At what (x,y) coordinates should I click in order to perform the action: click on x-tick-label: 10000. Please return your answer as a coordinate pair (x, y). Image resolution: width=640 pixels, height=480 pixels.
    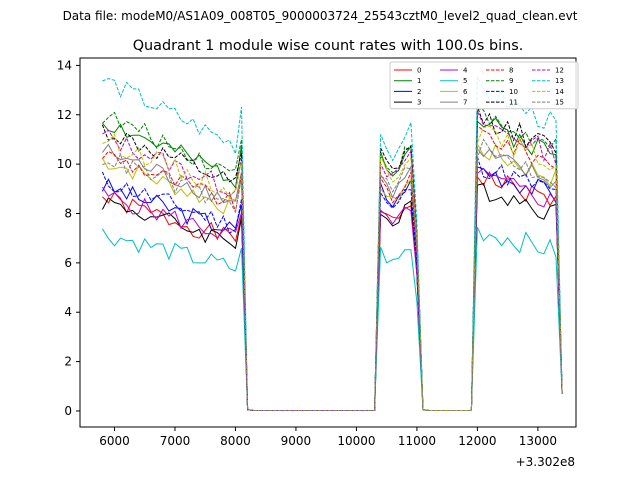
    Looking at the image, I should click on (356, 441).